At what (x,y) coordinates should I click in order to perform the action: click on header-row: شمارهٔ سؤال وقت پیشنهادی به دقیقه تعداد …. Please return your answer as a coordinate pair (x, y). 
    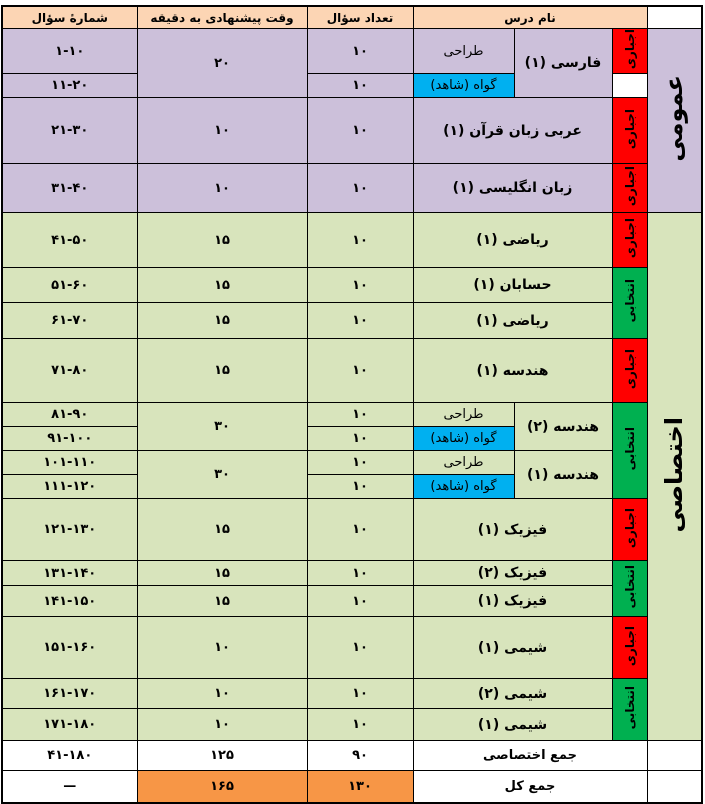
    Looking at the image, I should click on (352, 17).